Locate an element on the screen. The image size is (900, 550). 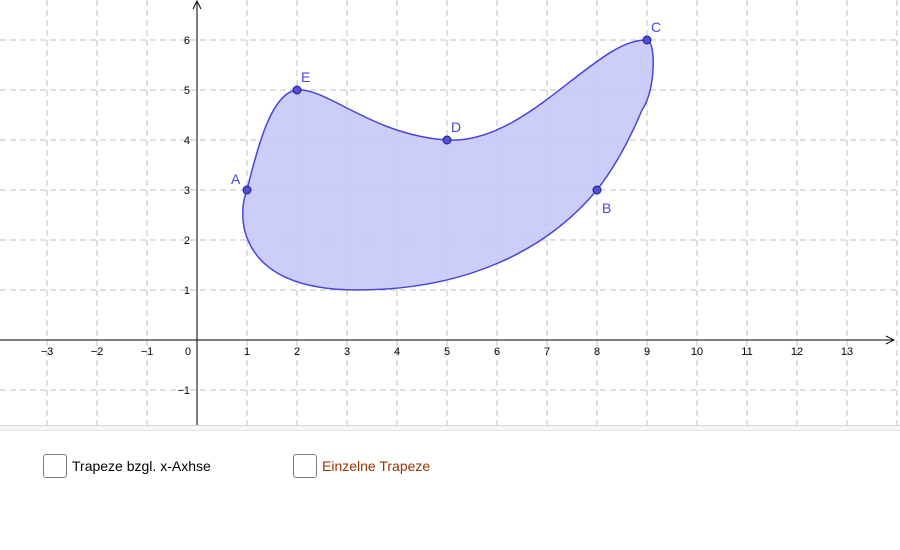
point-label-e: E is located at coordinates (305, 77).